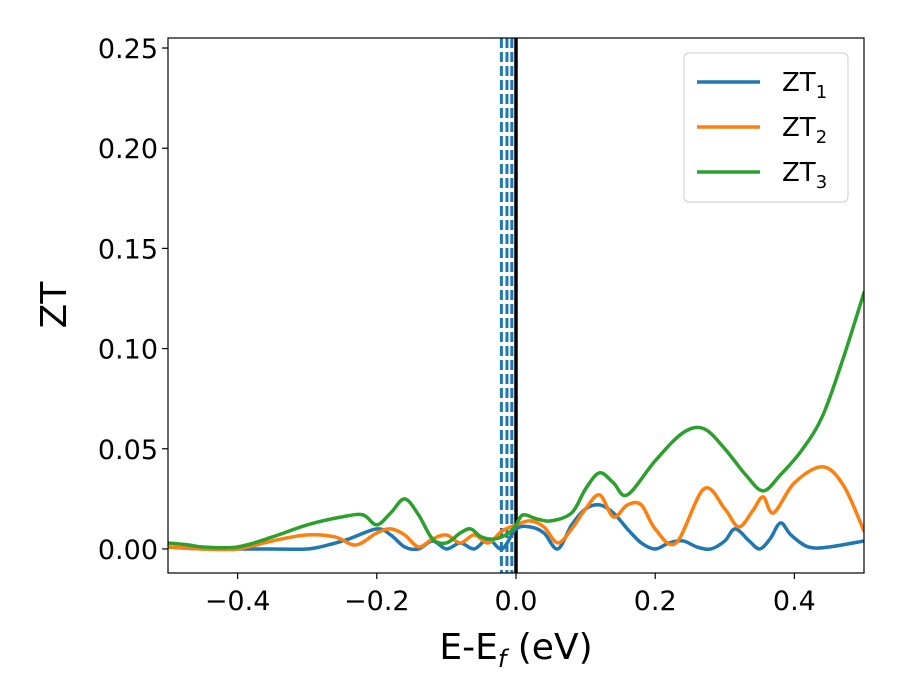  I want to click on y-tick-label: 0.10, so click(128, 350).